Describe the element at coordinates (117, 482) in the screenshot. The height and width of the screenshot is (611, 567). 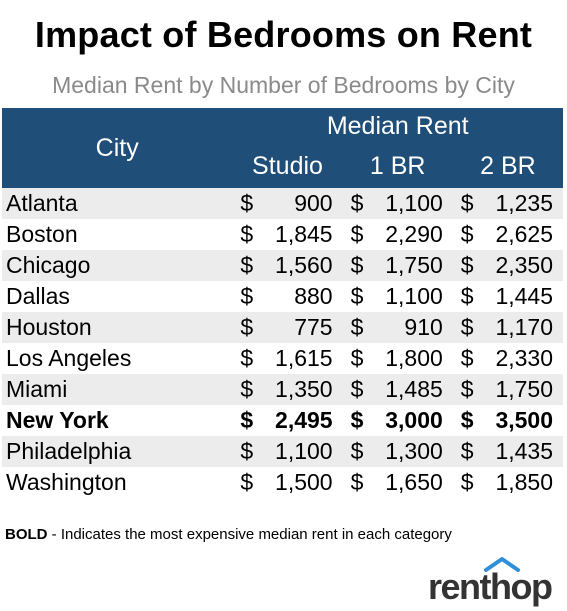
I see `city-cell: Washington` at that location.